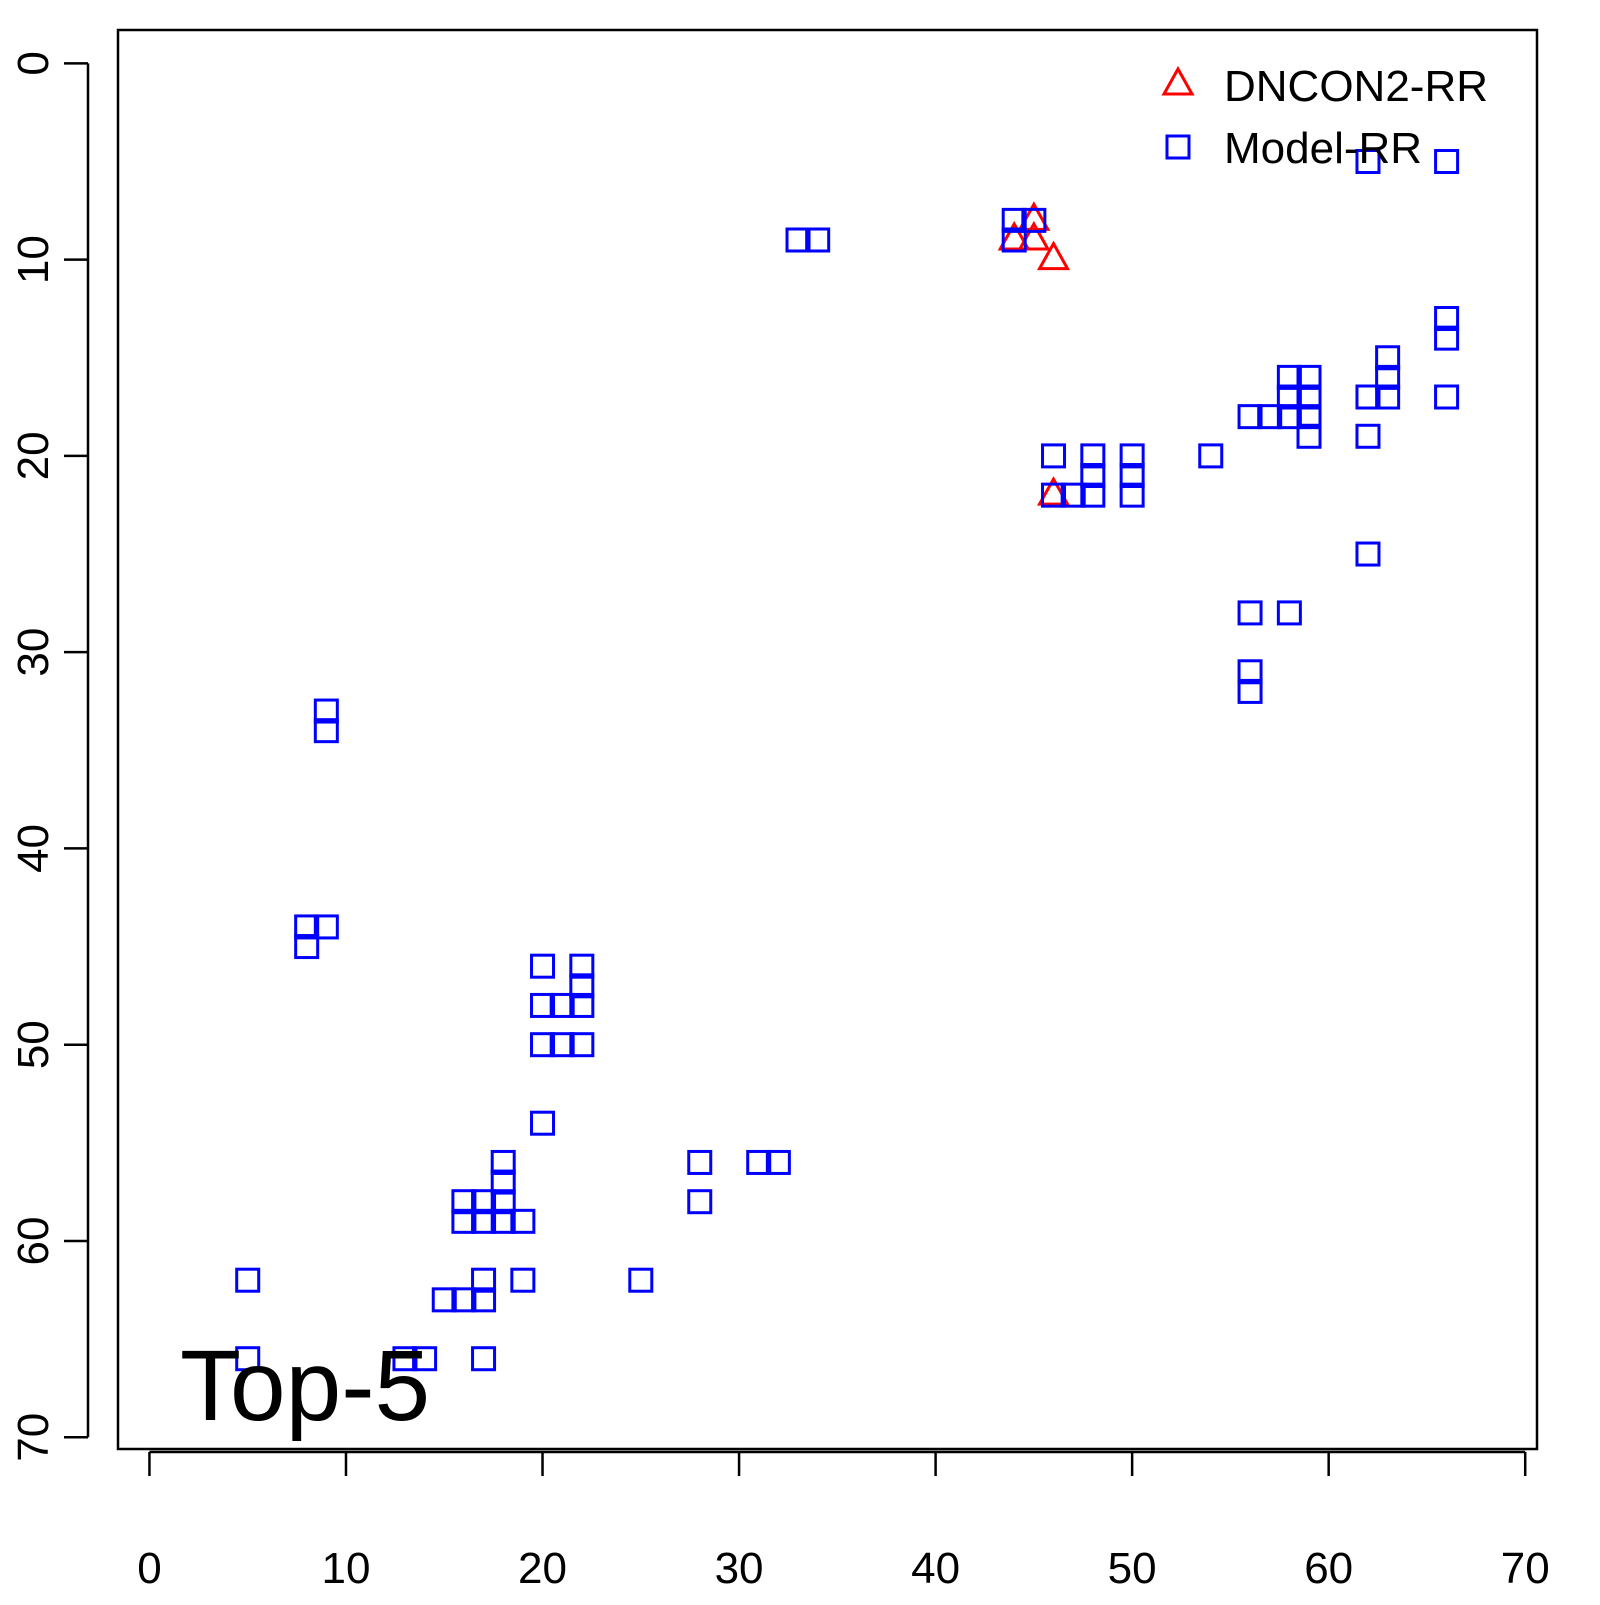  What do you see at coordinates (33, 259) in the screenshot?
I see `y-tick-label: 10` at bounding box center [33, 259].